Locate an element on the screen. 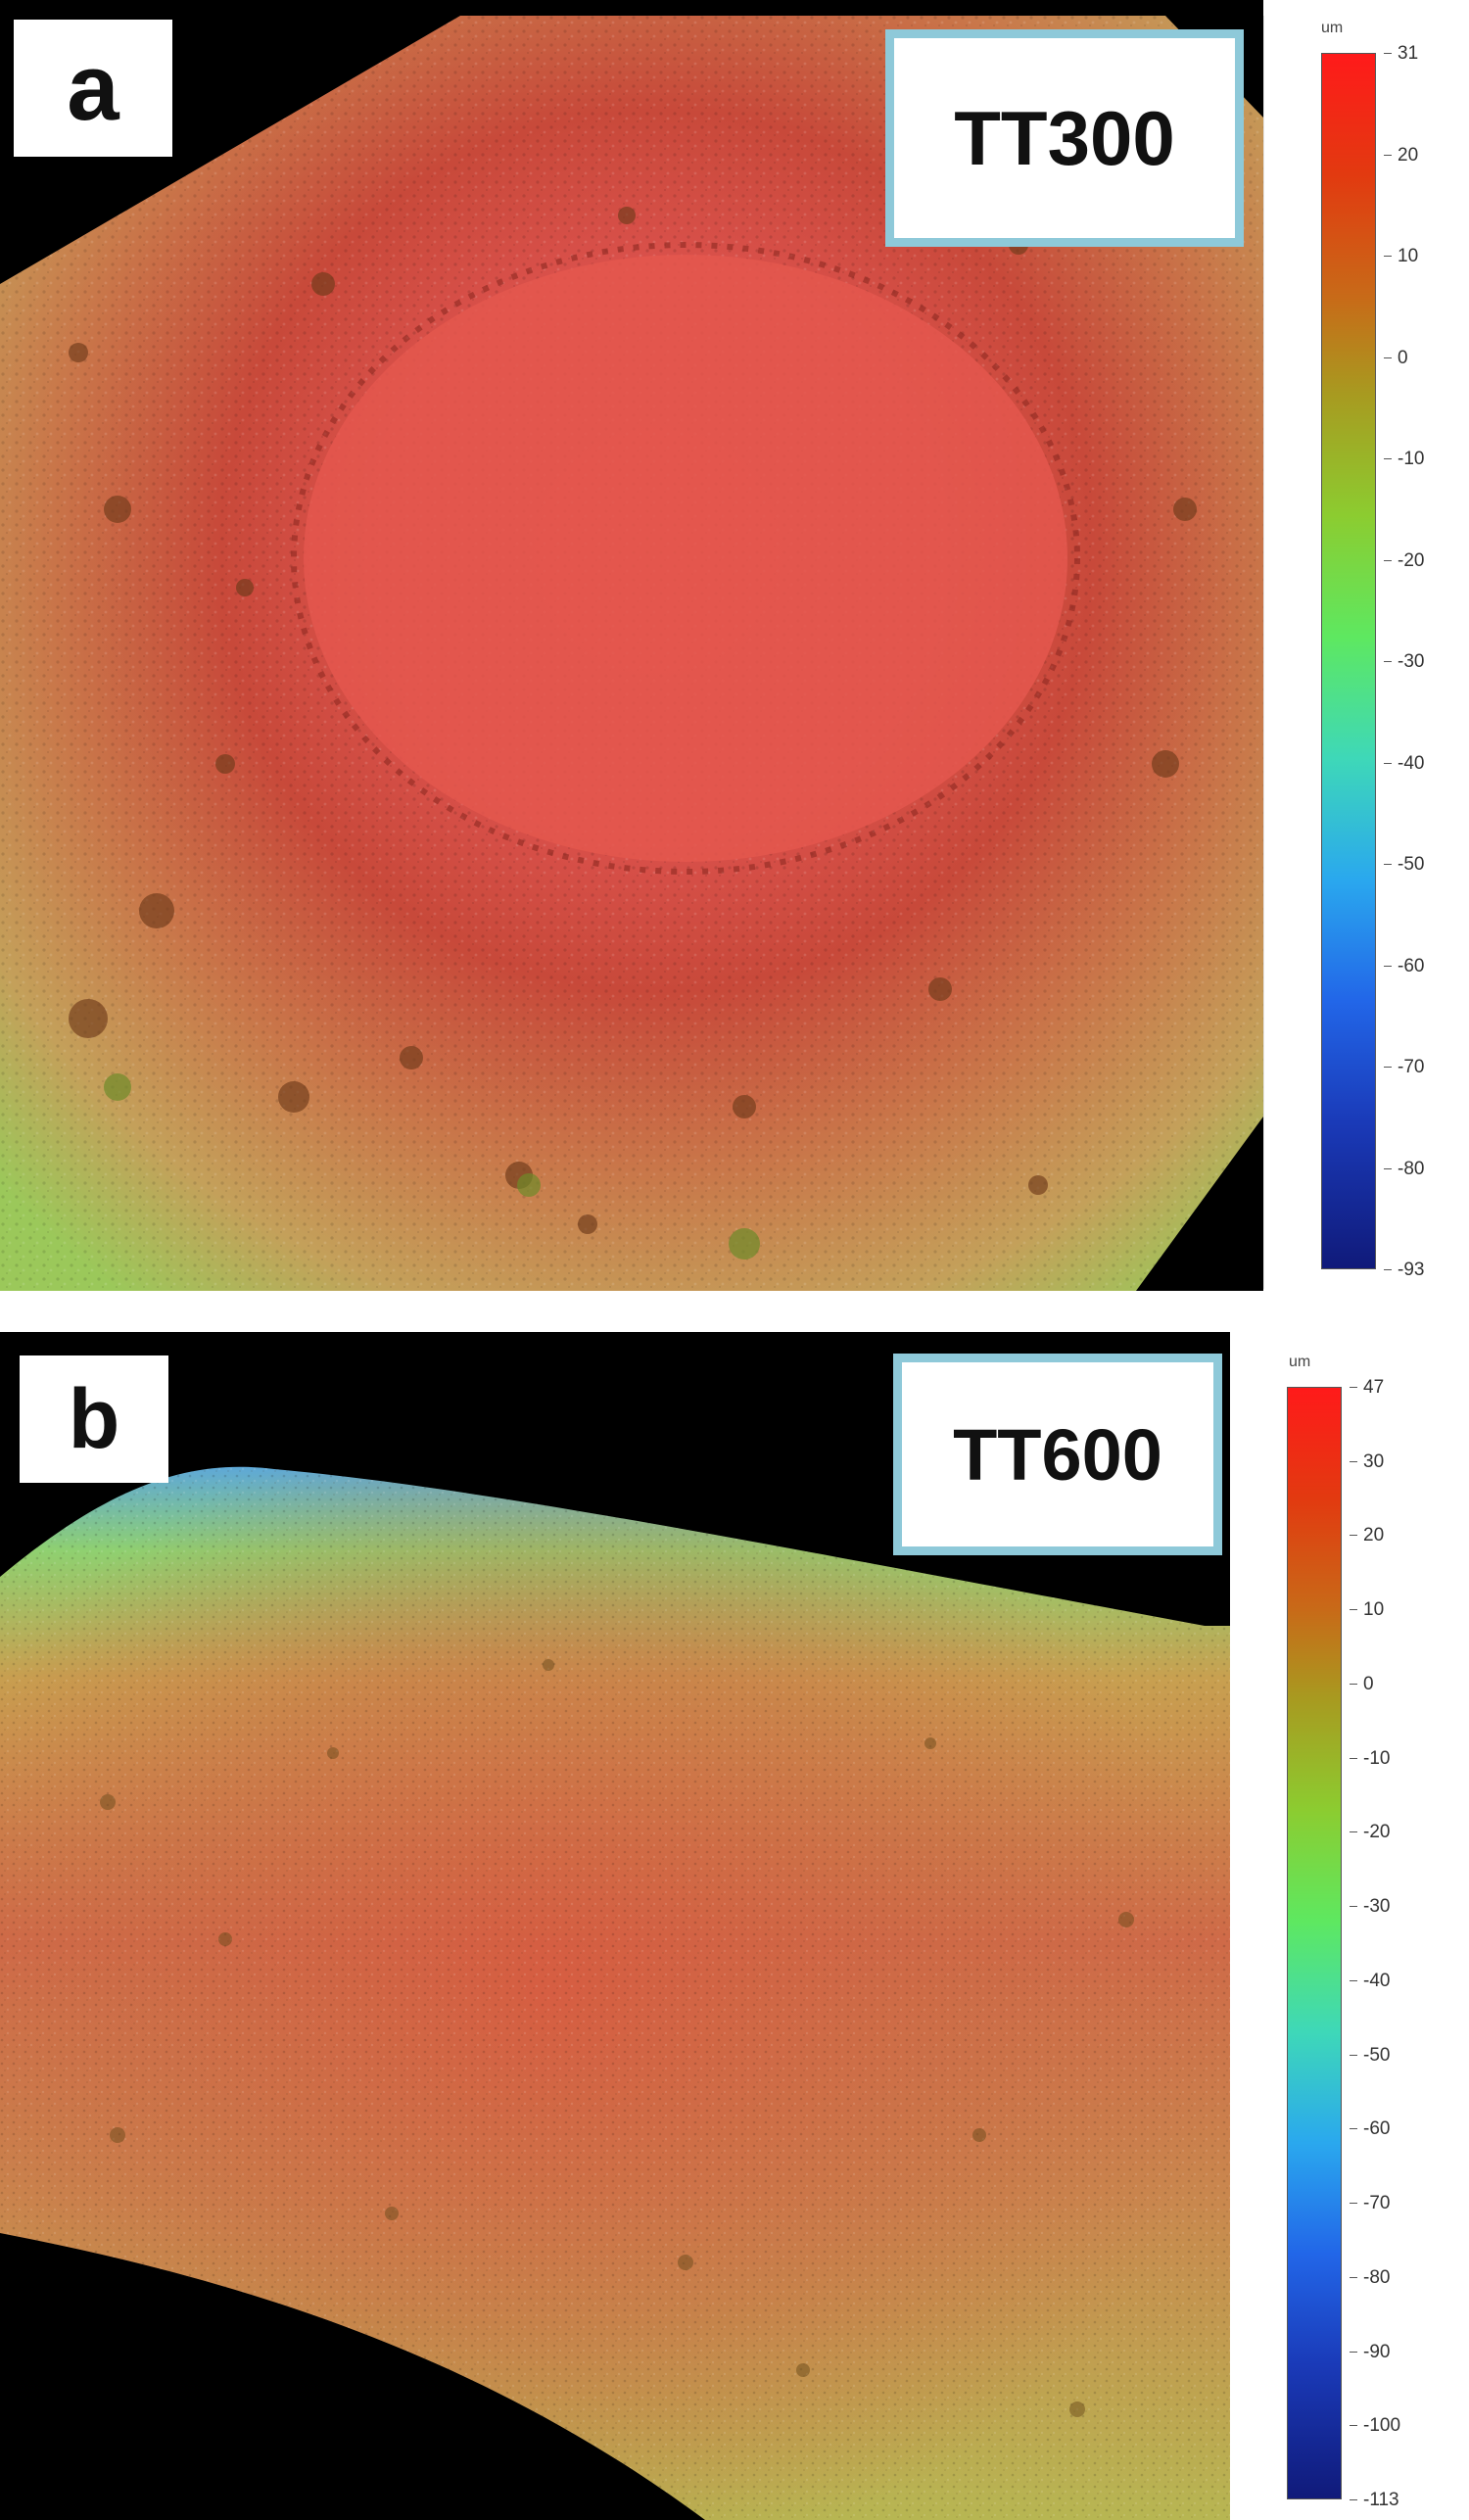 This screenshot has height=2520, width=1469. scale-tick-label: -93 is located at coordinates (1404, 1270).